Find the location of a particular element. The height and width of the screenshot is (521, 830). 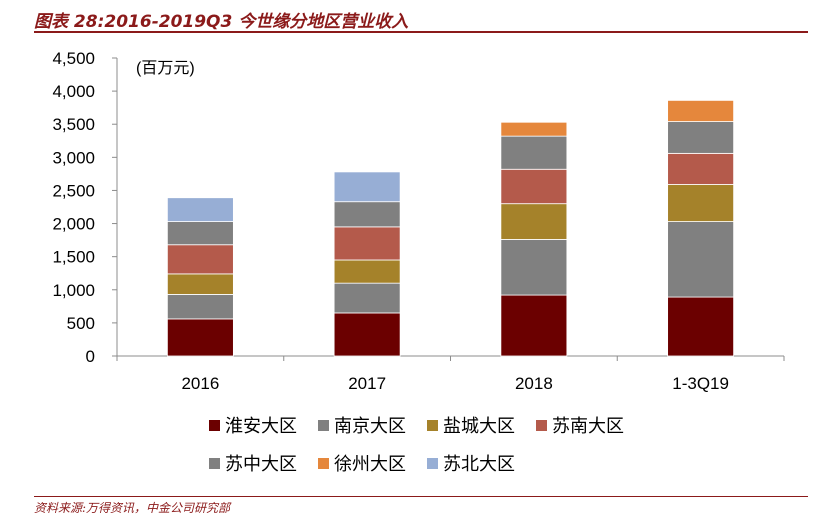

legend-label: 淮安大区 is located at coordinates (261, 426).